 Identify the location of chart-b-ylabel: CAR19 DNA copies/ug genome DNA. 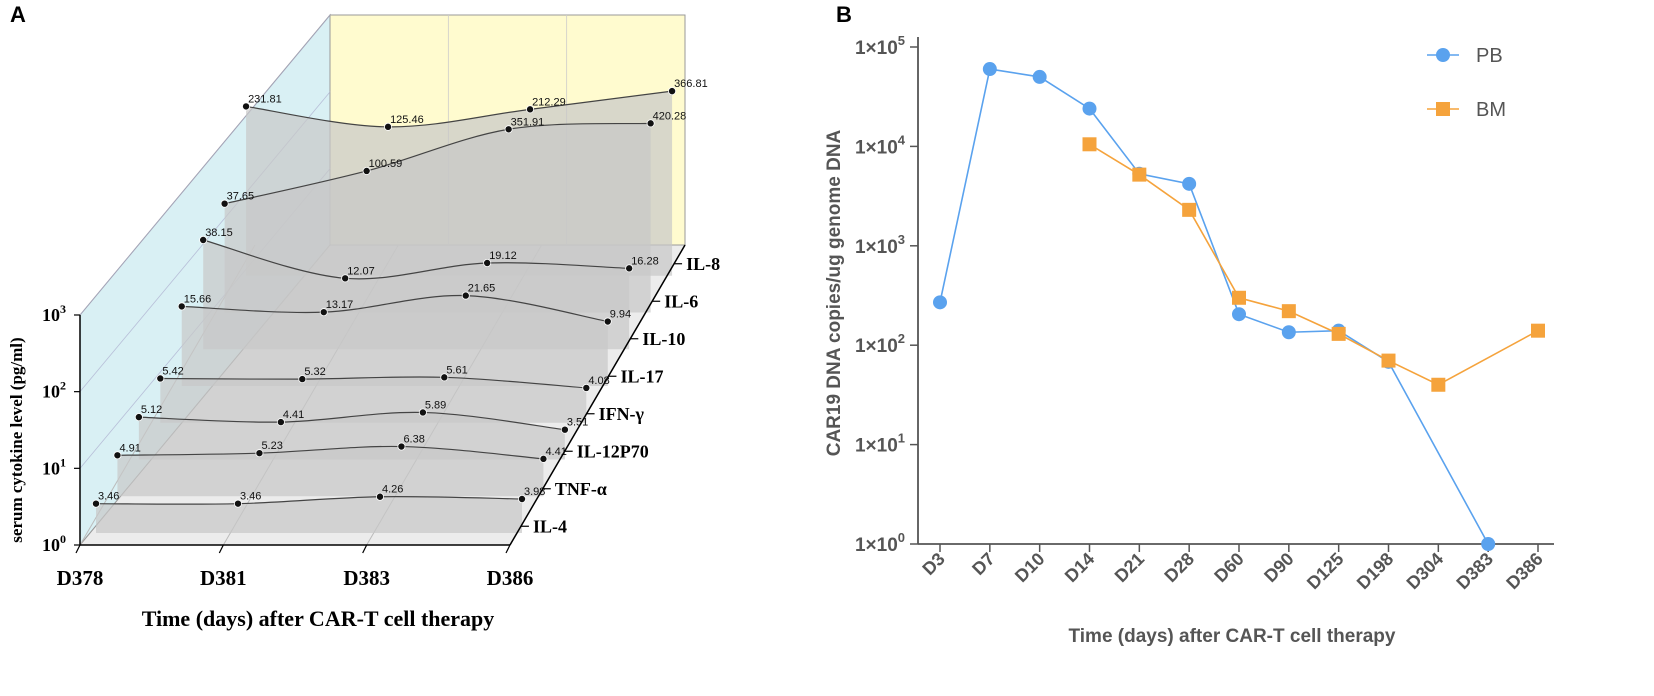
(834, 292).